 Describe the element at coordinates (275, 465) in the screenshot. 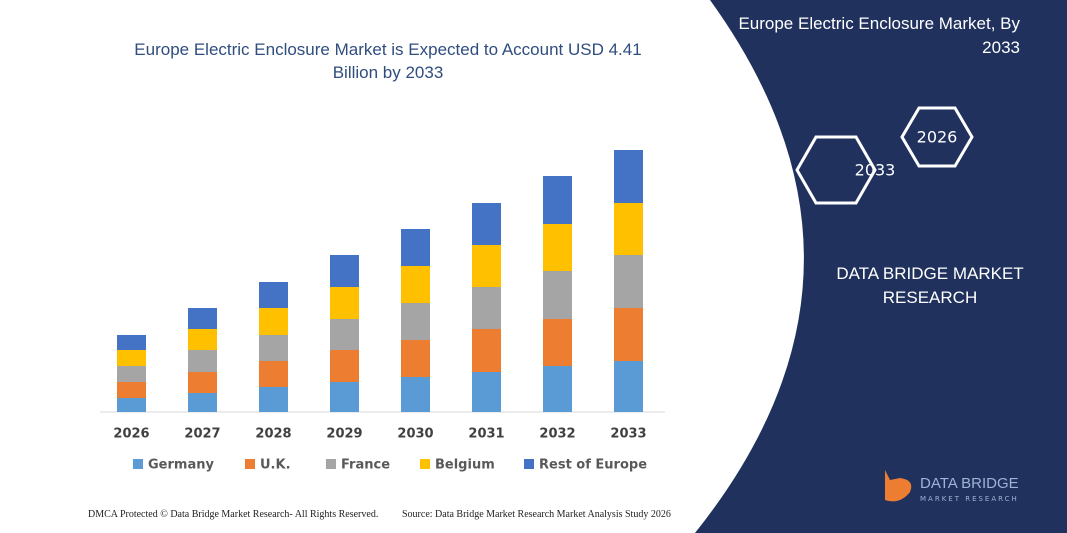

I see `legend-label: U.K.` at that location.